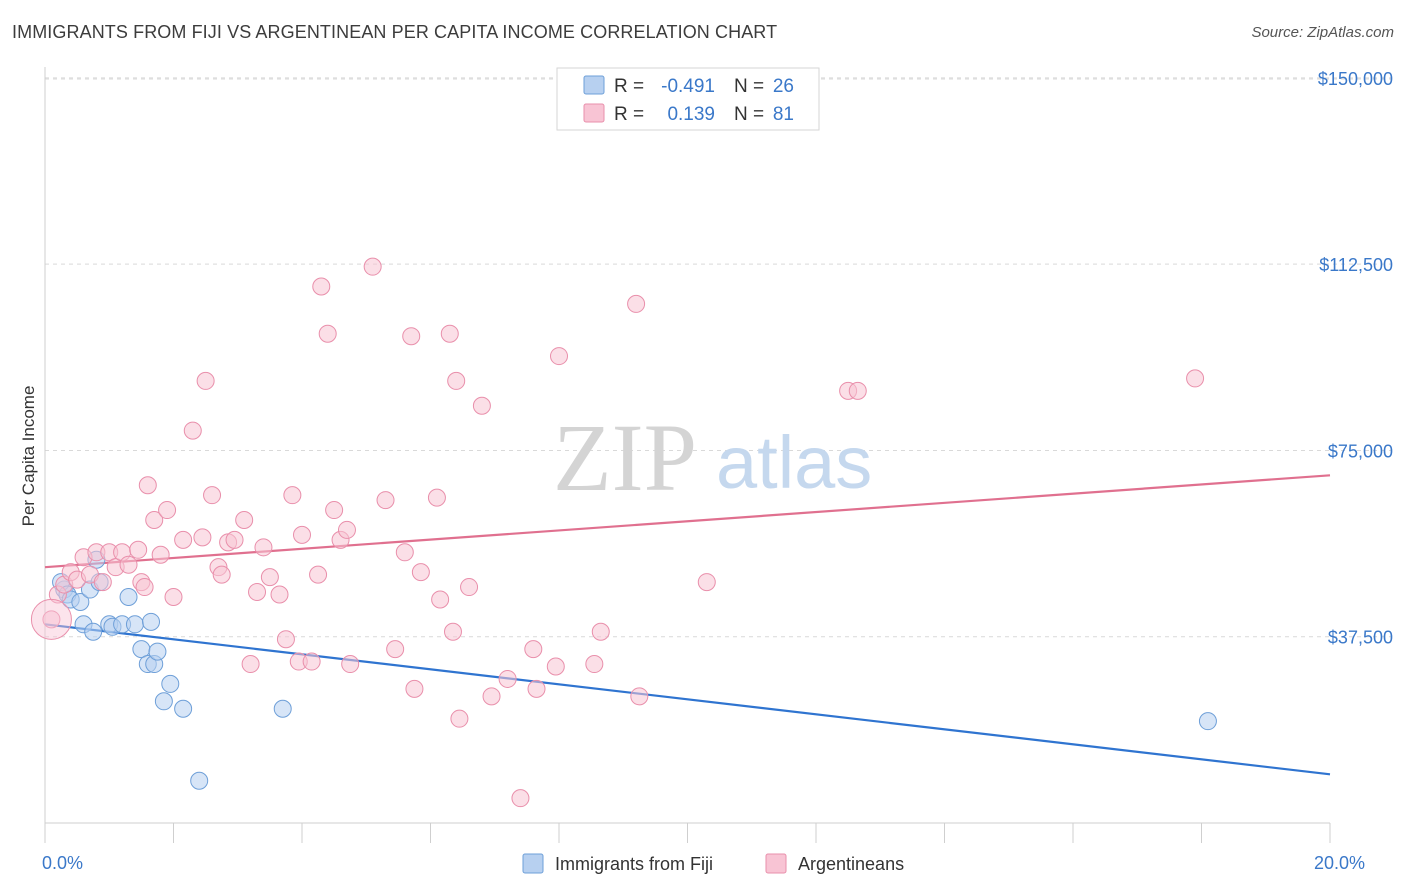 This screenshot has height=892, width=1406. What do you see at coordinates (749, 114) in the screenshot?
I see `stats-n-label-argentineans: N =` at bounding box center [749, 114].